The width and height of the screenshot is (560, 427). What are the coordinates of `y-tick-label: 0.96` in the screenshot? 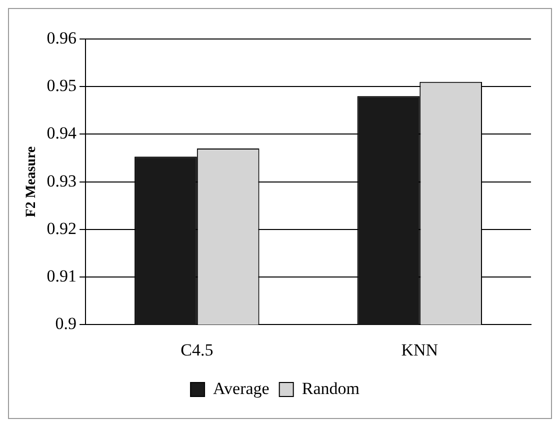 It's located at (61, 38).